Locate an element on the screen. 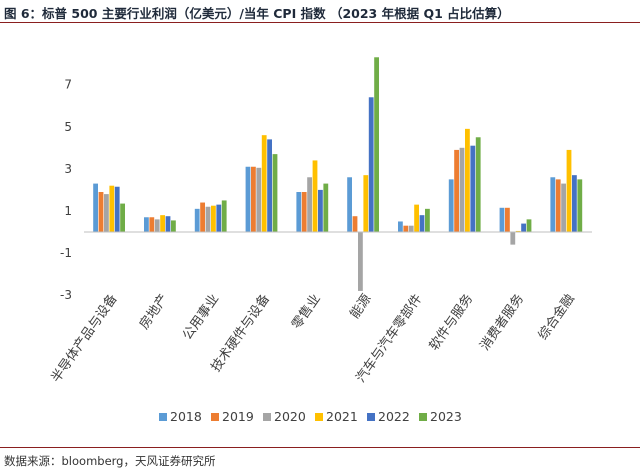 This screenshot has height=473, width=640. legend-label-2023: 2023 is located at coordinates (446, 416).